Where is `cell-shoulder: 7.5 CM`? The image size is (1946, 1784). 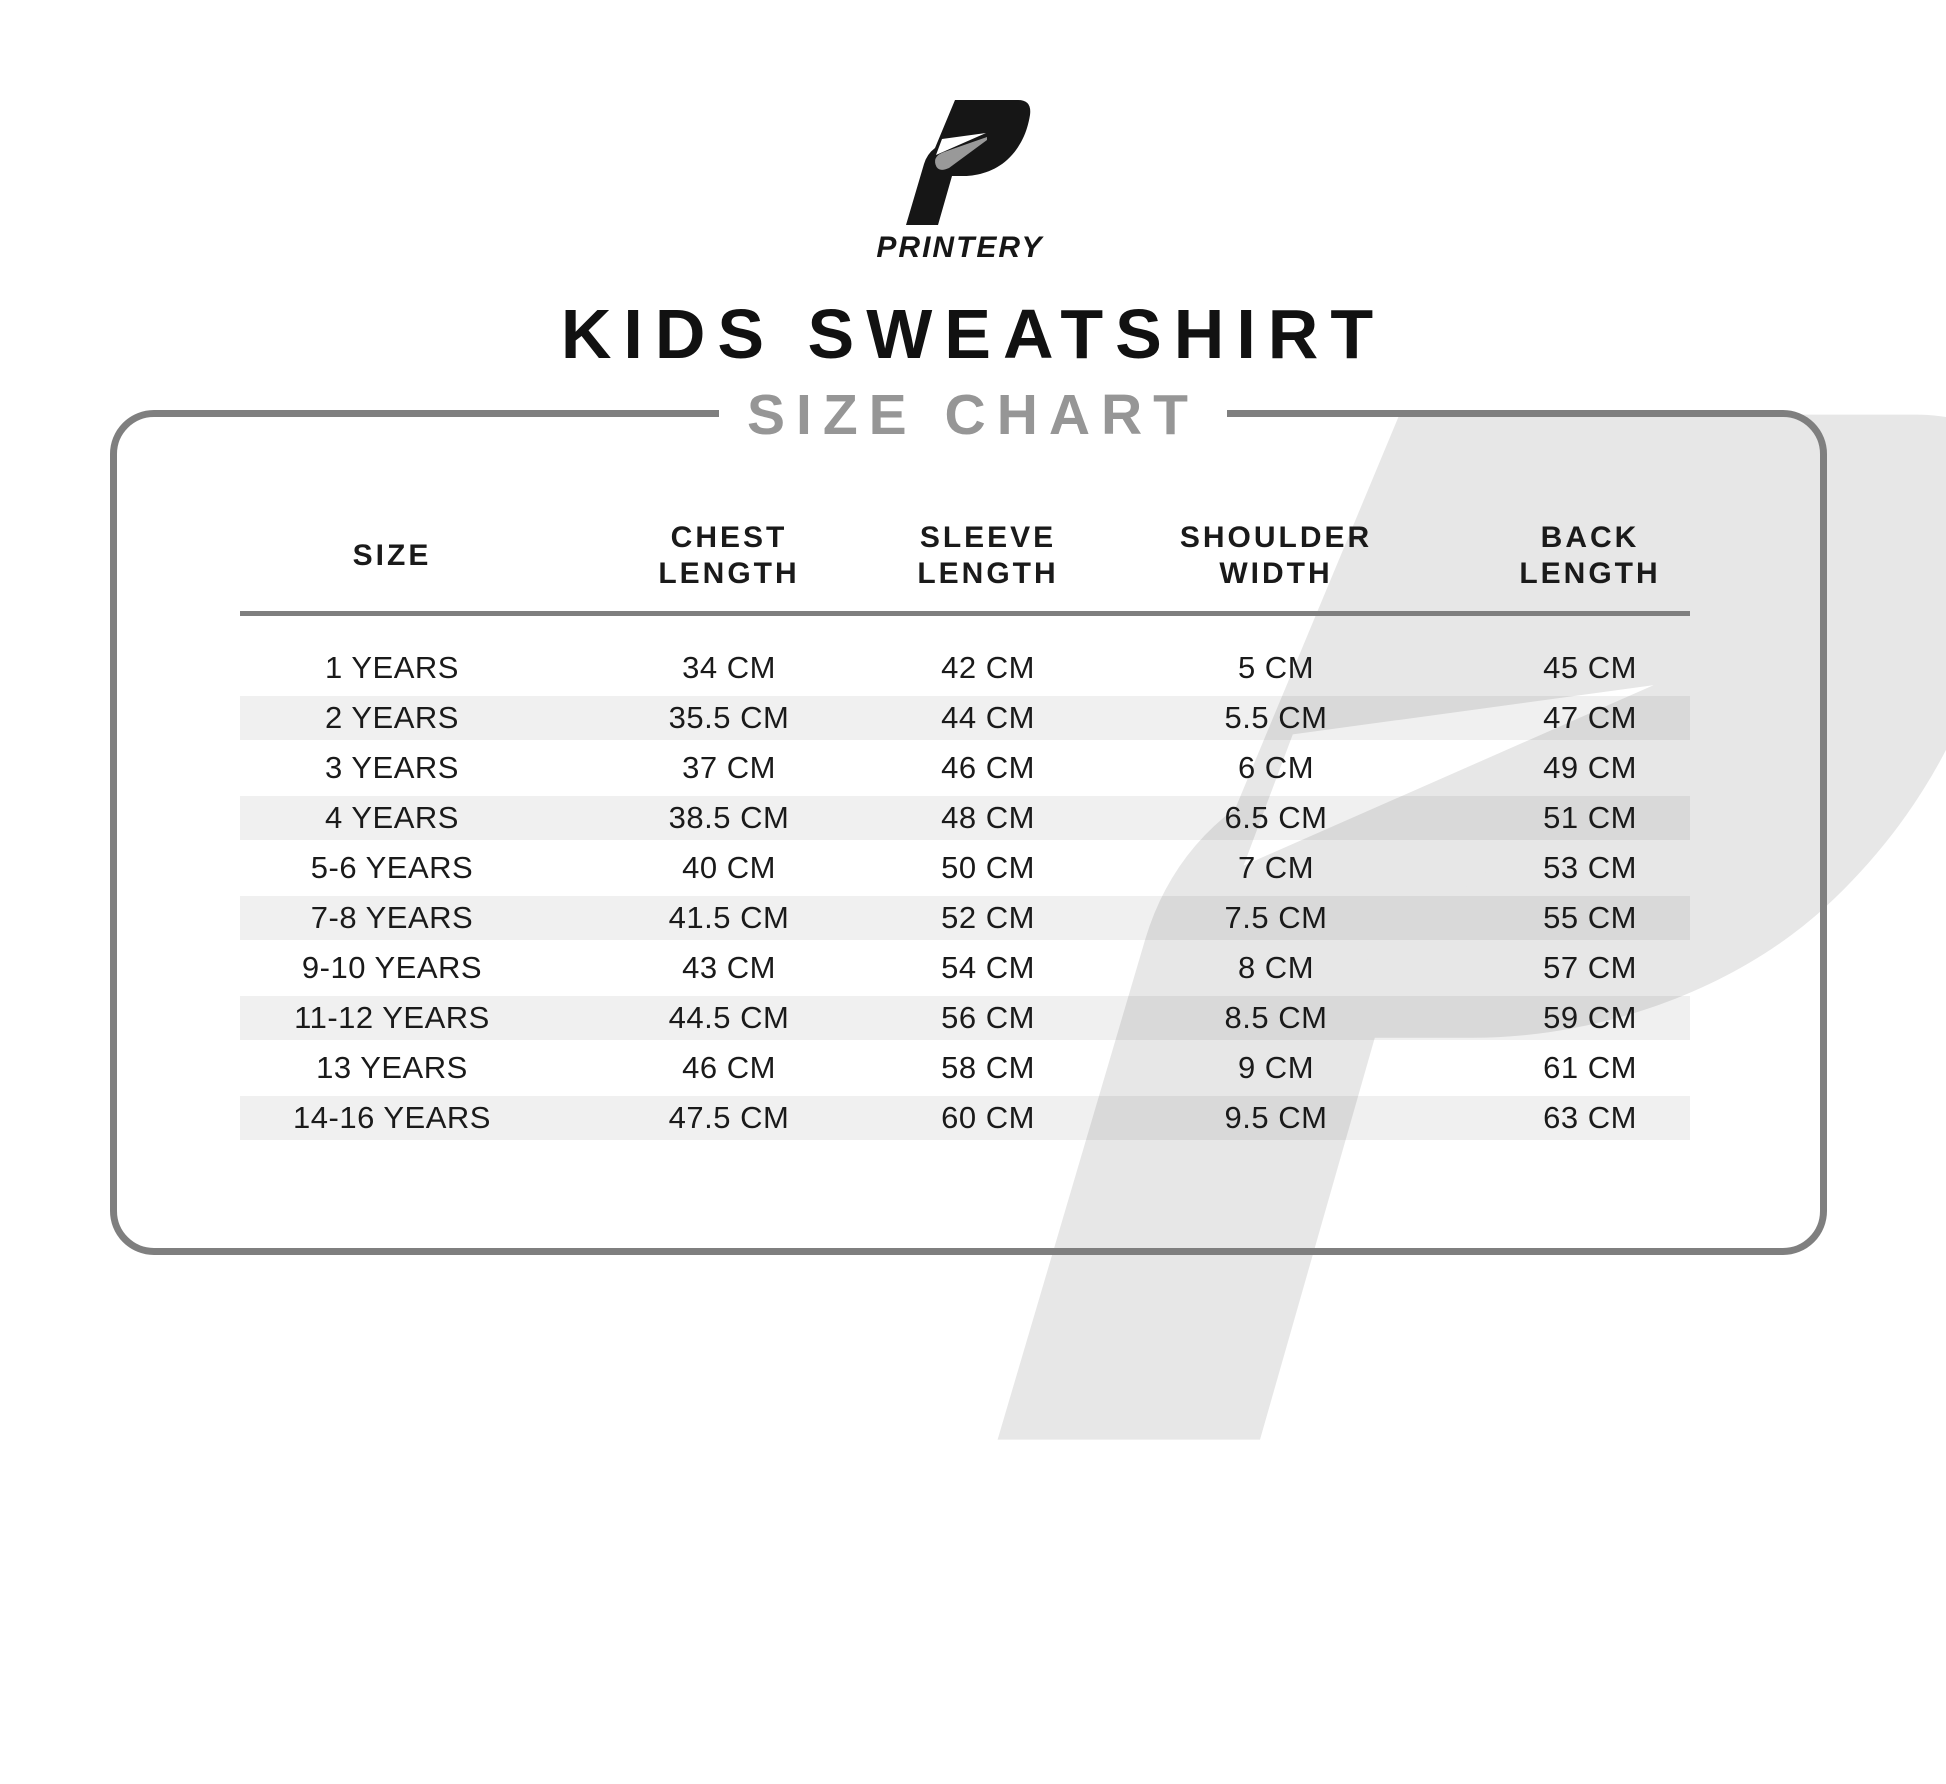 cell-shoulder: 7.5 CM is located at coordinates (1276, 917).